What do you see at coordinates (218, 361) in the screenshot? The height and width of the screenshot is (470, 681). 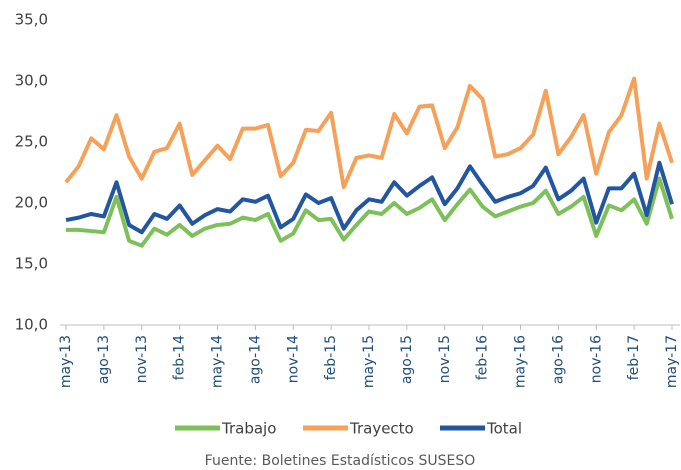 I see `x-tick-label: may-14` at bounding box center [218, 361].